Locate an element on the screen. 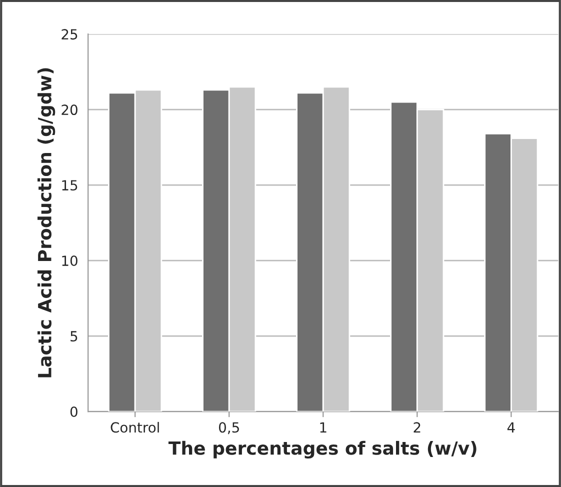 The width and height of the screenshot is (561, 487). y-axis-title: Lactic Acid Production (g/gdw) is located at coordinates (47, 223).